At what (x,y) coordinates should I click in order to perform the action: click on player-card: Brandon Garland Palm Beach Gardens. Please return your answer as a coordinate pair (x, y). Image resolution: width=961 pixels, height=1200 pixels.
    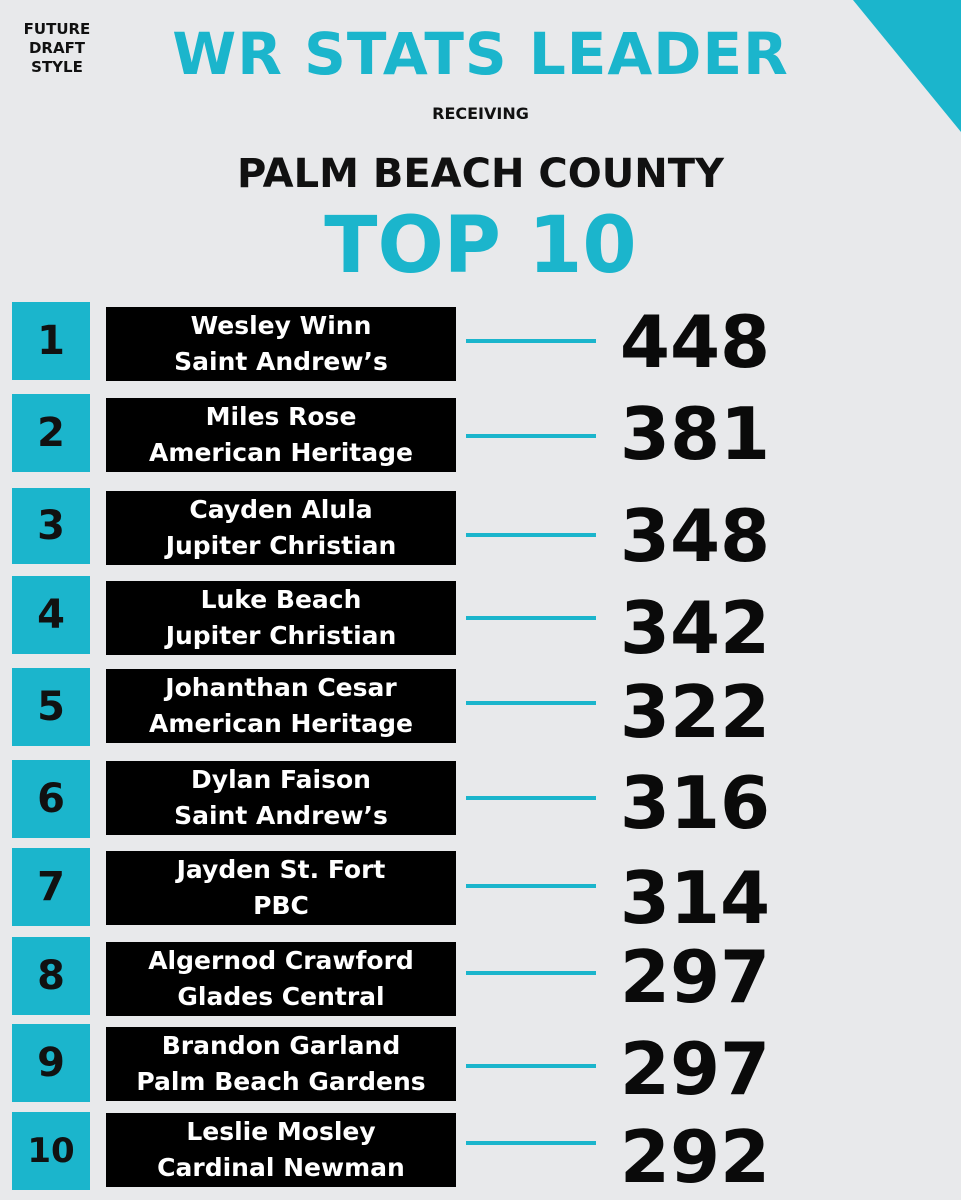
    Looking at the image, I should click on (281, 1064).